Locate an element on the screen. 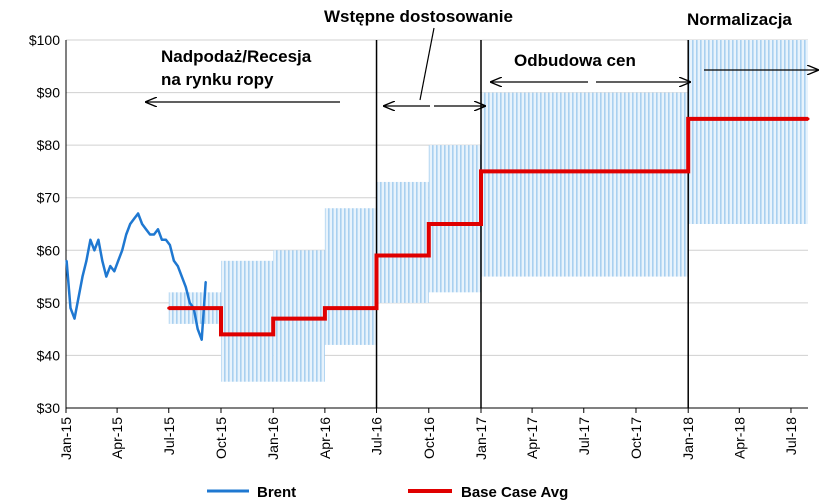  phase1-label-line1: Nadpodaż/Recesja is located at coordinates (236, 56).